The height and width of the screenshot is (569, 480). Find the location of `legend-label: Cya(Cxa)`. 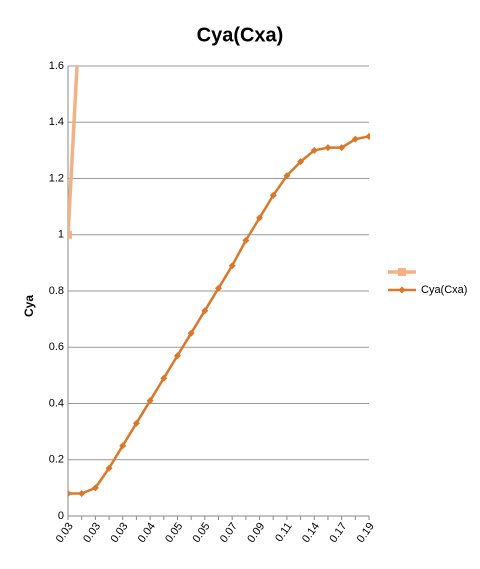

legend-label: Cya(Cxa) is located at coordinates (444, 290).